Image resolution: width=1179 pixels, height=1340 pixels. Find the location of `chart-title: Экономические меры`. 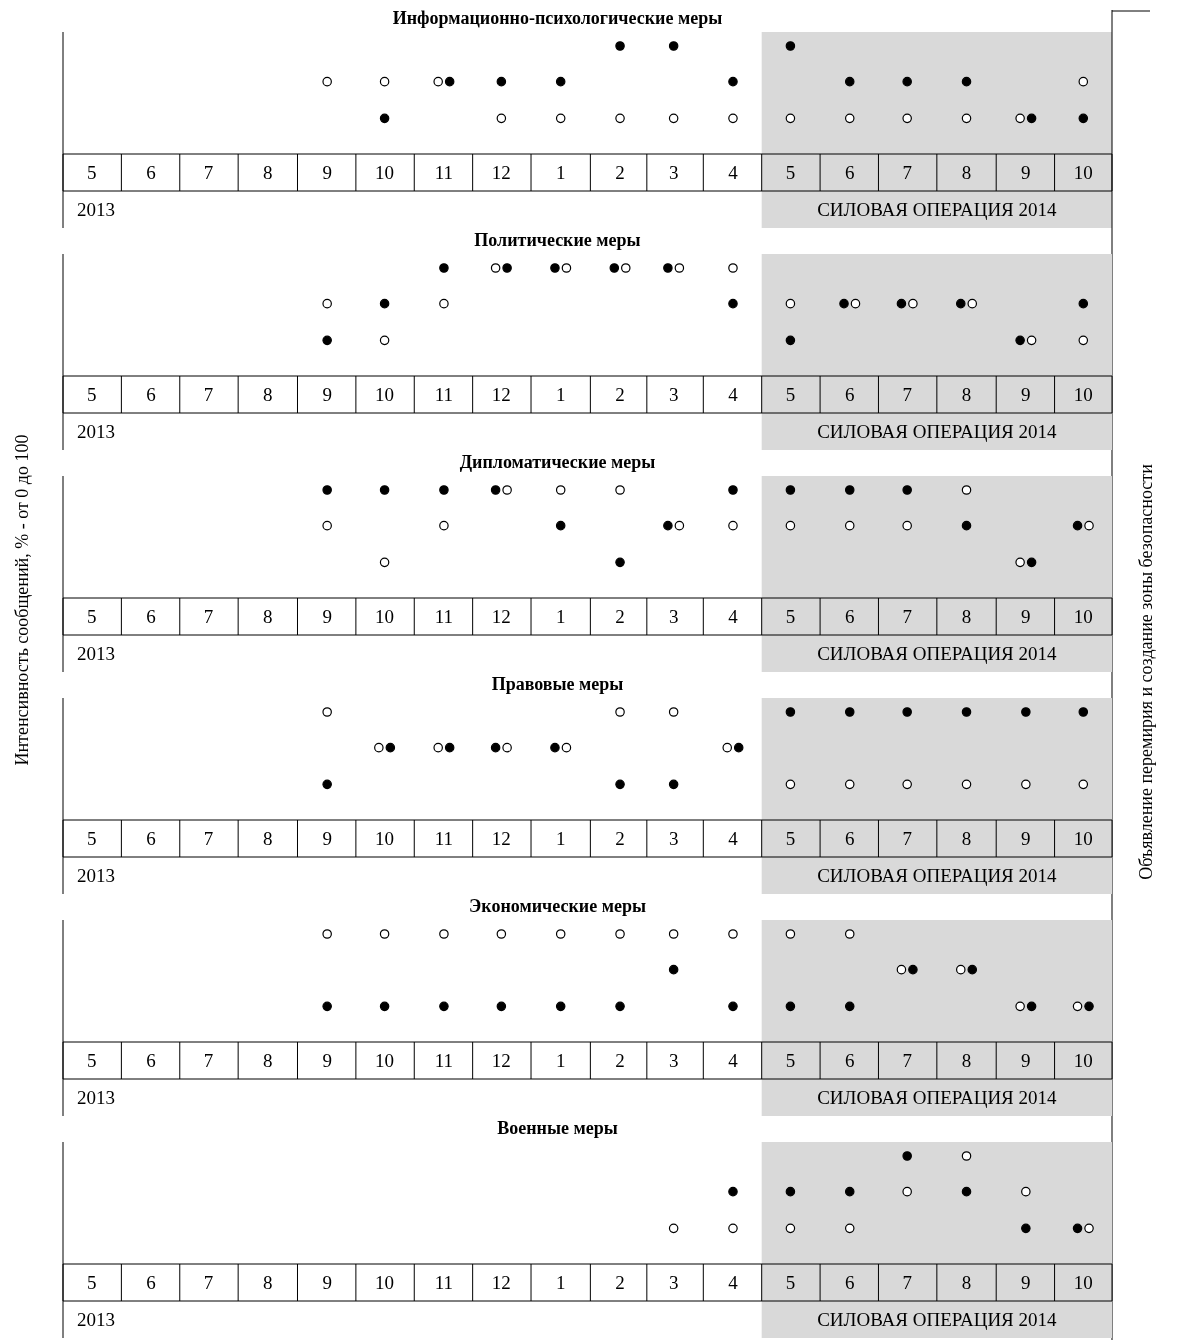

chart-title: Экономические меры is located at coordinates (557, 906).